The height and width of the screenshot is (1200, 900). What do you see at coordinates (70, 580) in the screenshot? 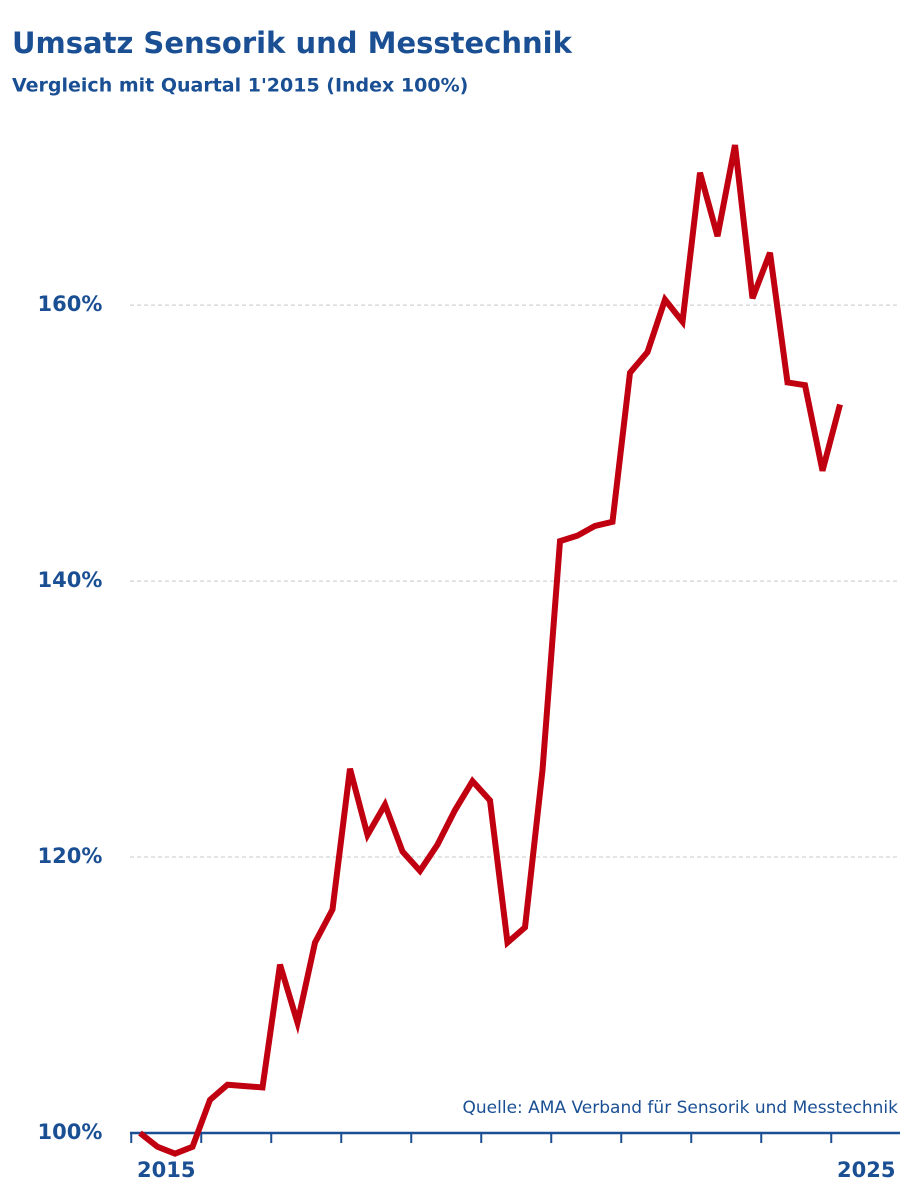
I see `y-tick-label: 140%` at bounding box center [70, 580].